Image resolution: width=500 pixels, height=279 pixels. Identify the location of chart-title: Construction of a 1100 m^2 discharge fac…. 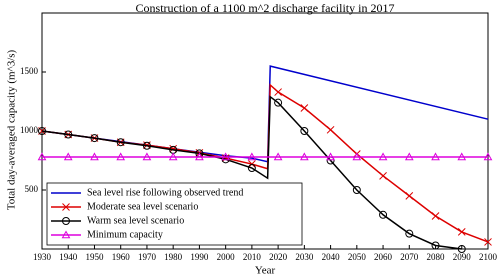
(265, 8).